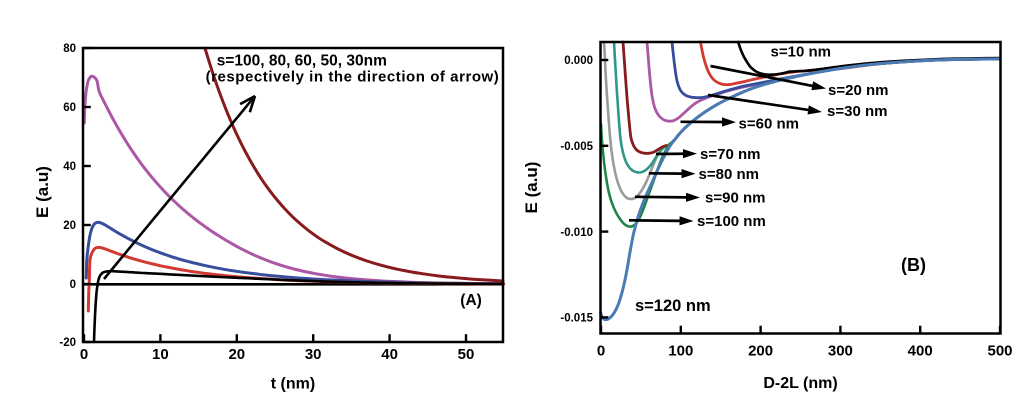  Describe the element at coordinates (760, 351) in the screenshot. I see `svg-text: 200` at that location.